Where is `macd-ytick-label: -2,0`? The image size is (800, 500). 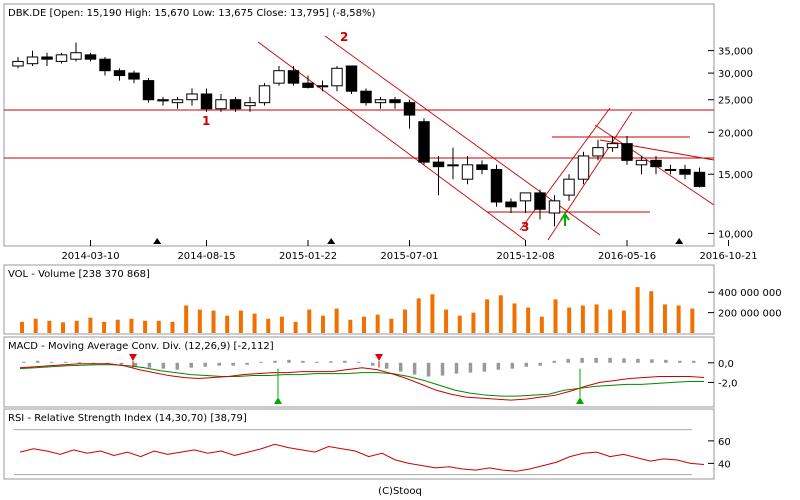
macd-ytick-label: -2,0 is located at coordinates (728, 383).